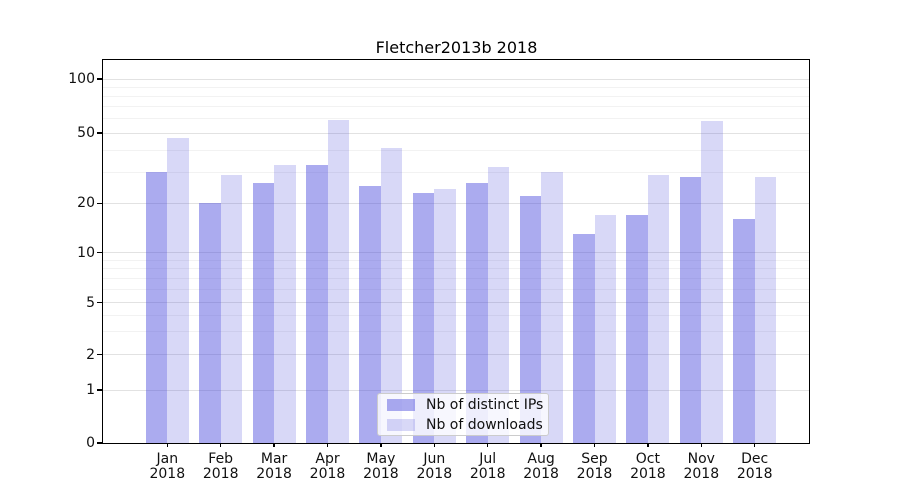 The width and height of the screenshot is (900, 500). I want to click on legend-swatch-downloads, so click(401, 424).